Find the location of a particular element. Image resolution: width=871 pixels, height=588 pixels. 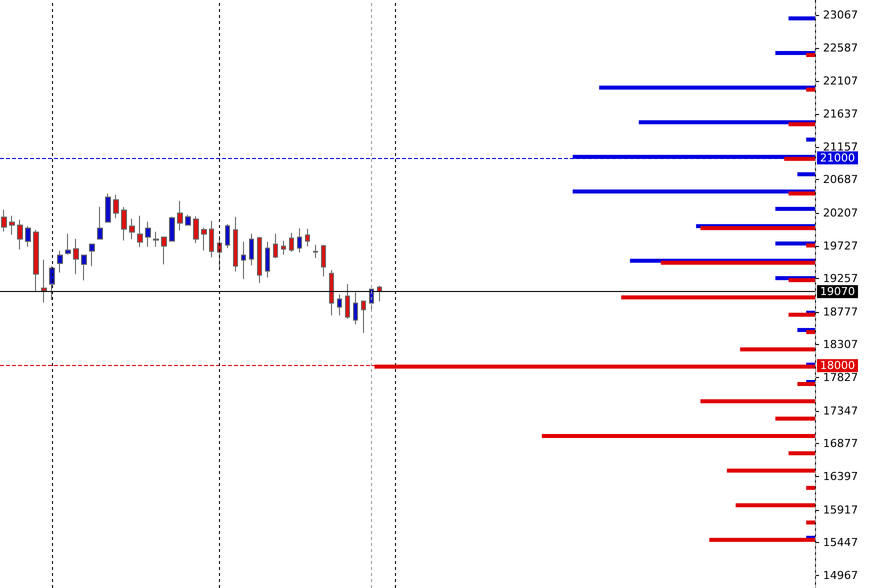

y-tick-label: 18307 is located at coordinates (840, 344).